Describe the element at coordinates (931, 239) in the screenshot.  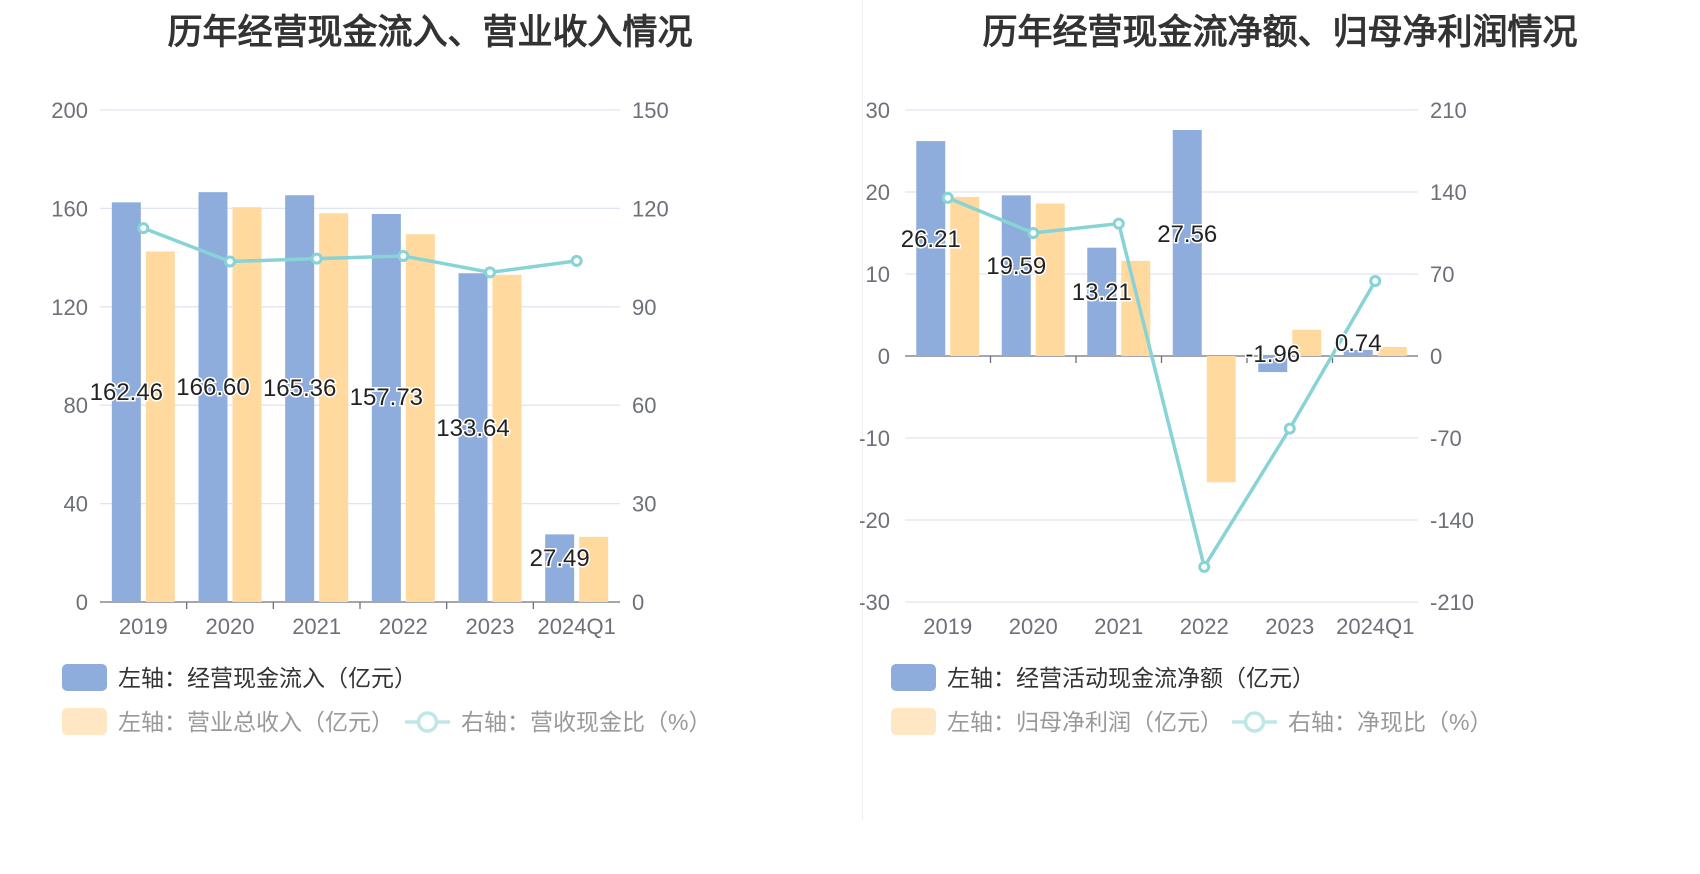
I see `bar-data-label: 26.21` at that location.